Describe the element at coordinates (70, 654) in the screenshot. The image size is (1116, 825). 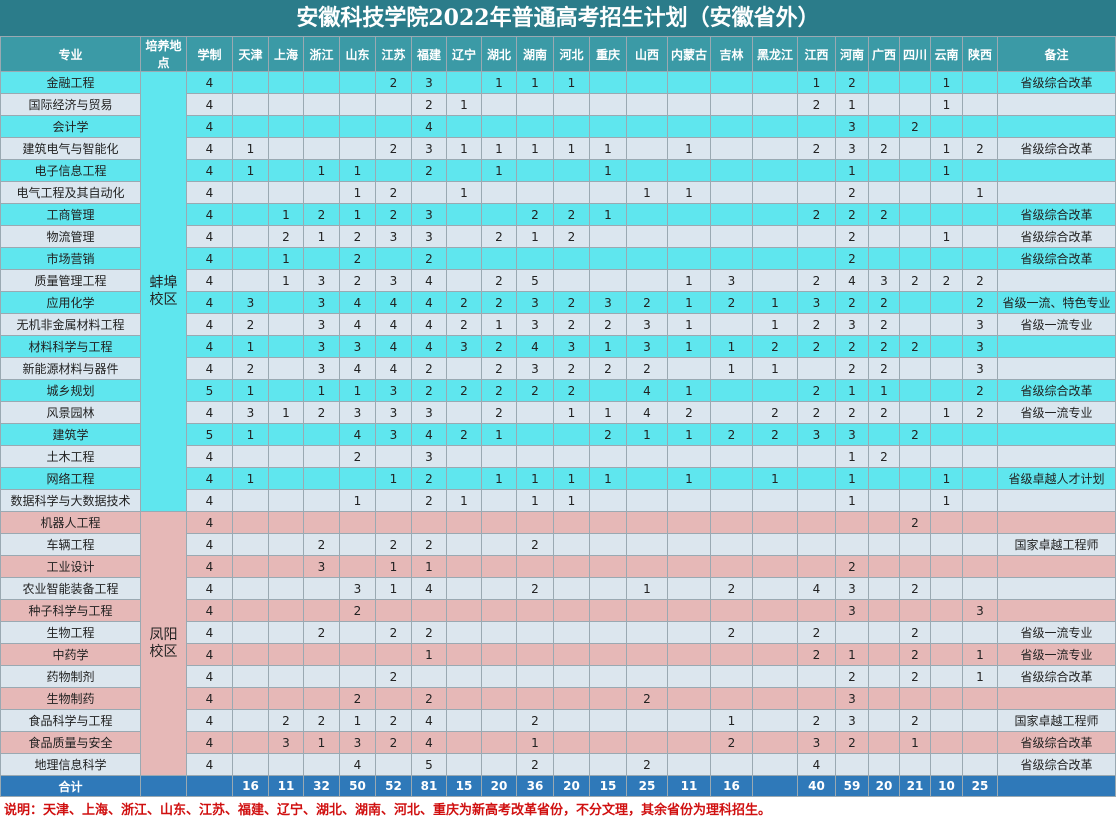
I see `major: 中药学` at that location.